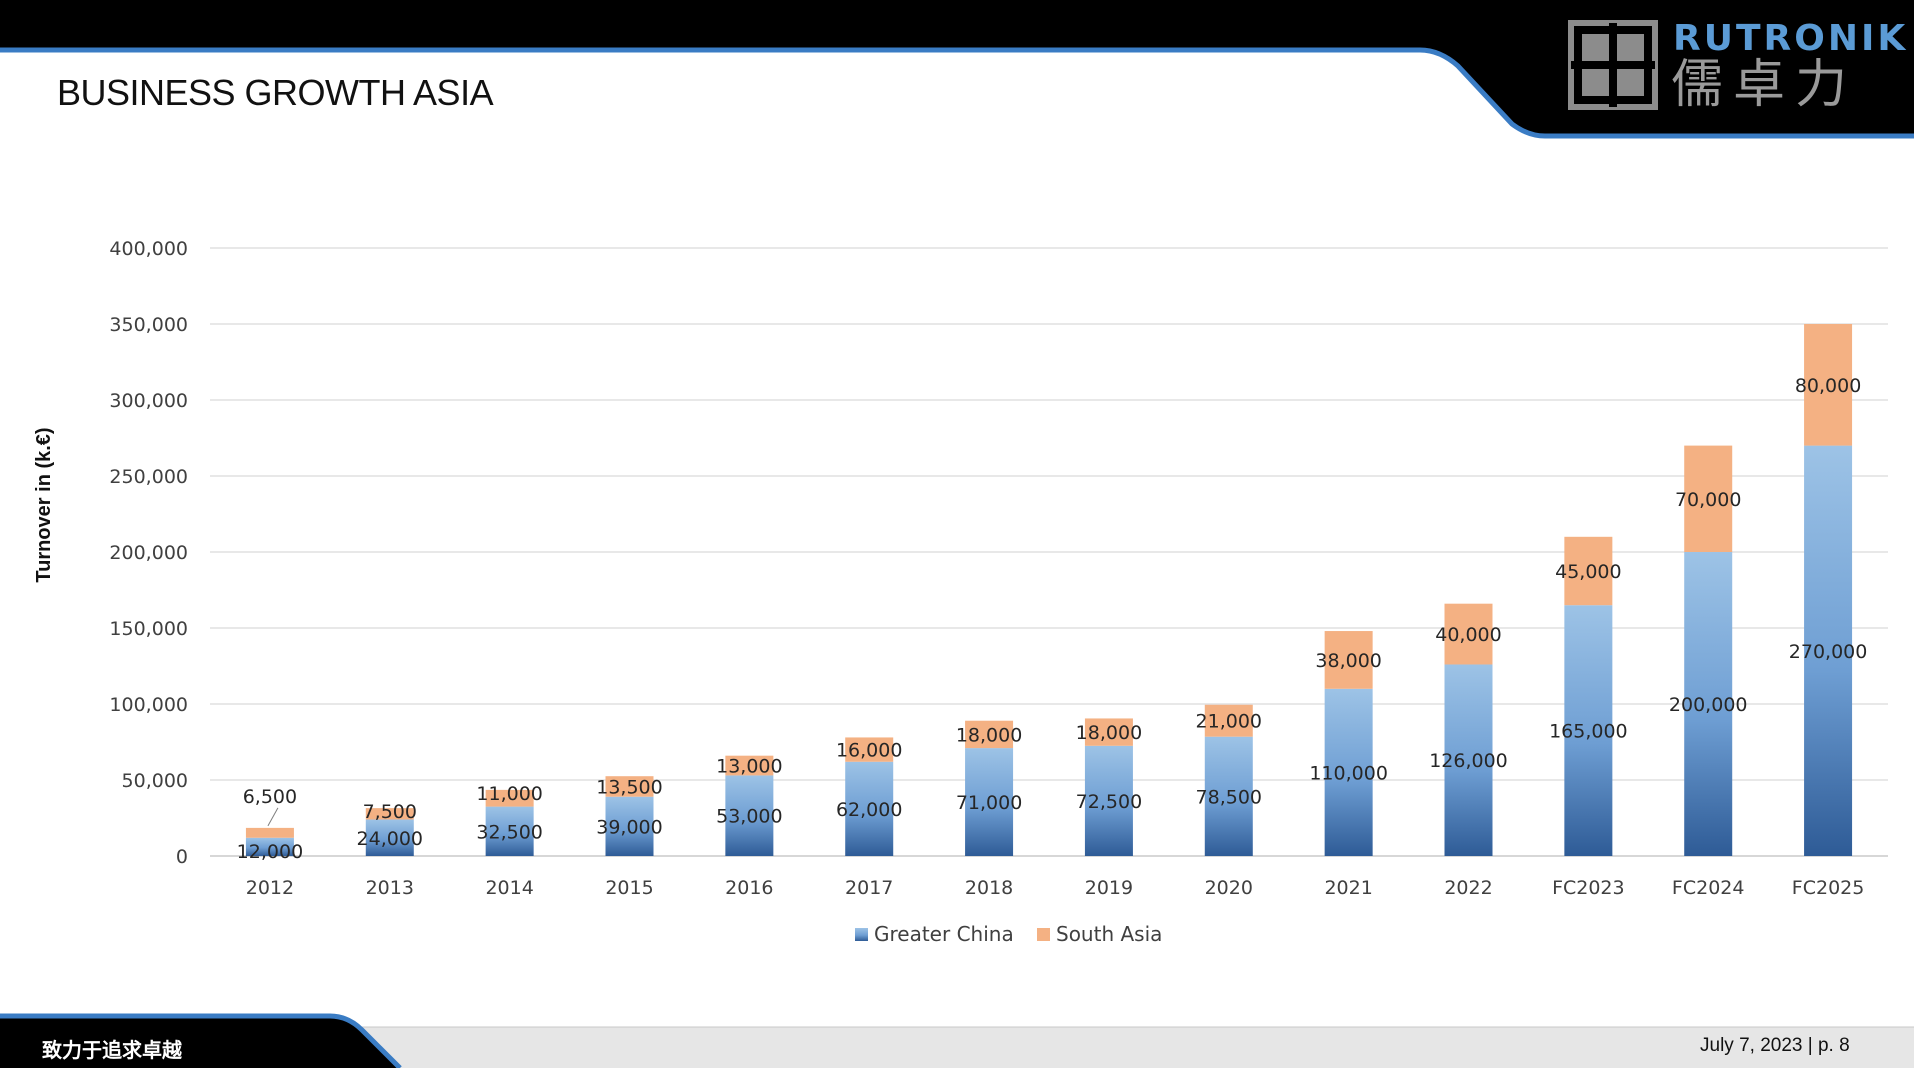 The width and height of the screenshot is (1914, 1068). I want to click on data-label-south-asia: 80,000, so click(1828, 386).